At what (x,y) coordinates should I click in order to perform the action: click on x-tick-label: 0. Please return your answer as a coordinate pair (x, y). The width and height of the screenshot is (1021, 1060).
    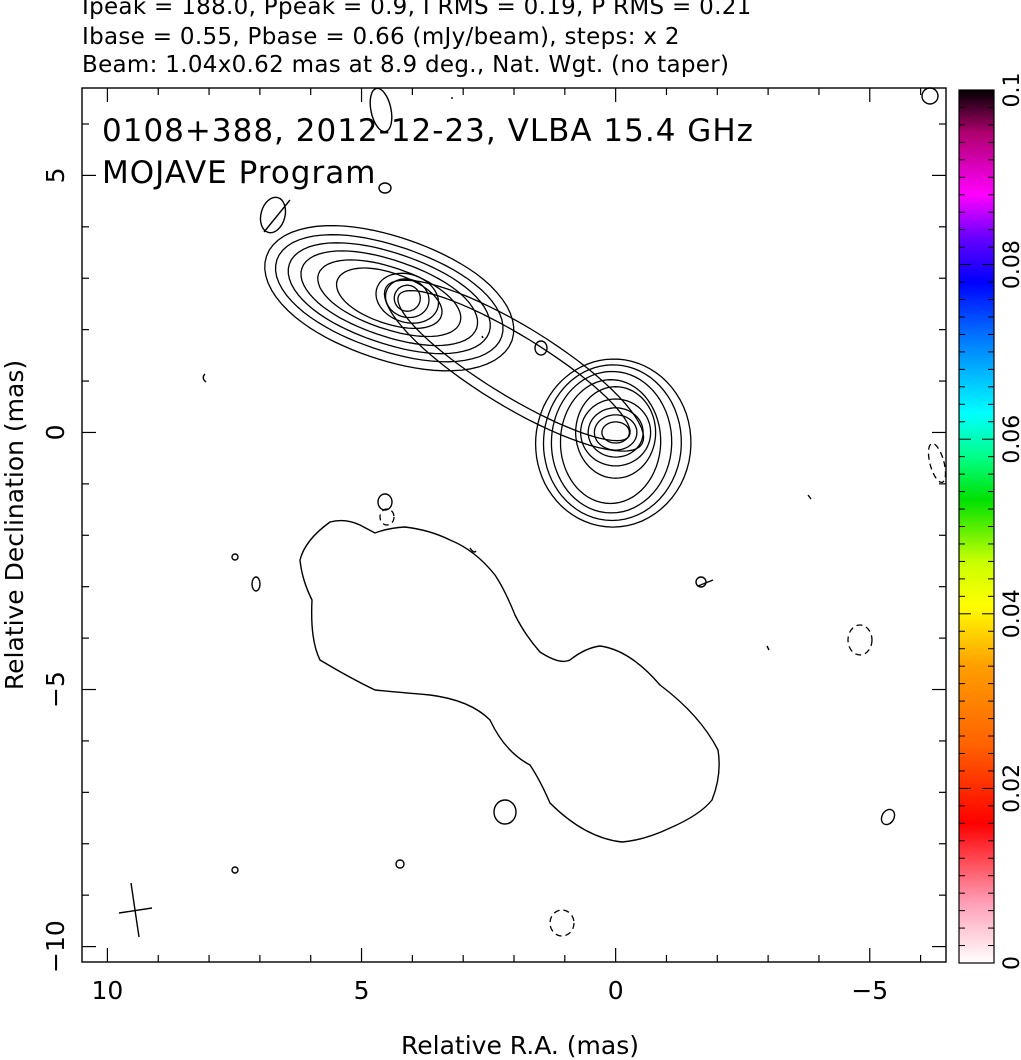
    Looking at the image, I should click on (616, 990).